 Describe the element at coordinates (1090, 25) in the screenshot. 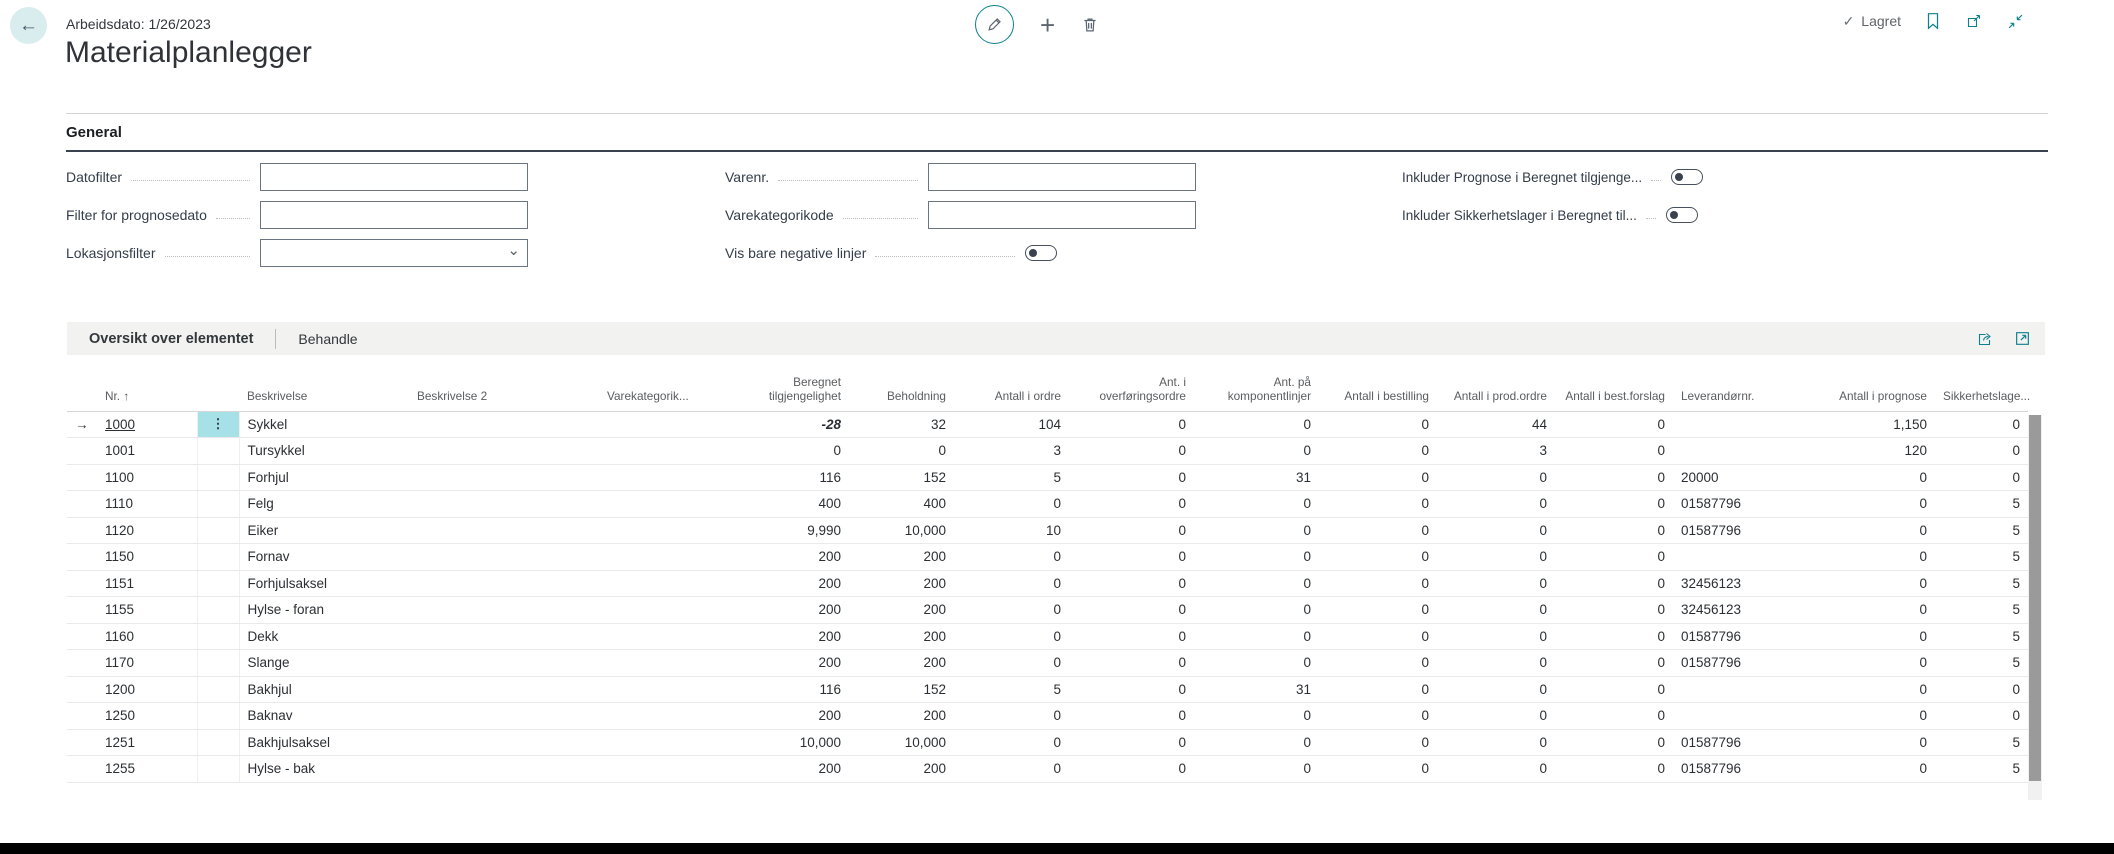

I see `delete-button` at that location.